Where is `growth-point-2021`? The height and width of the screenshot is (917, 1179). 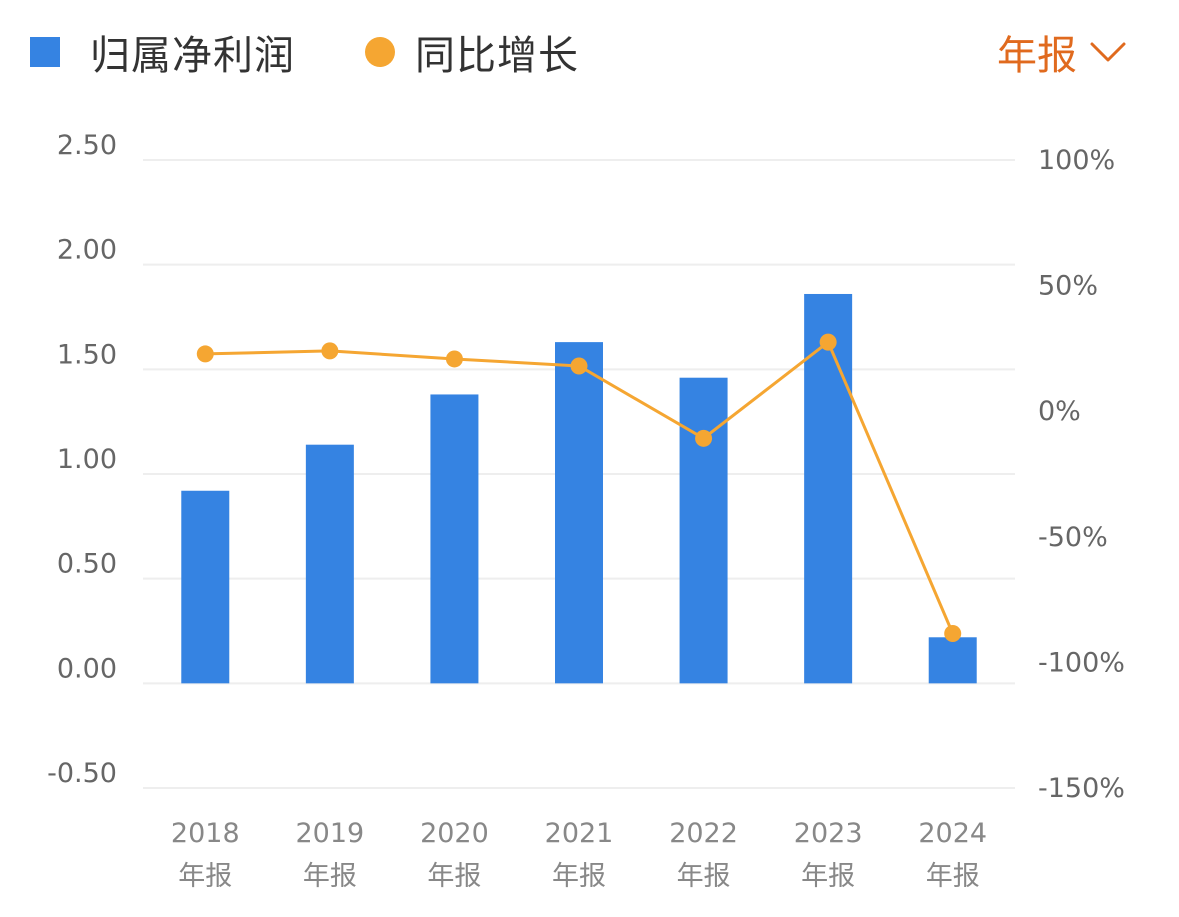 growth-point-2021 is located at coordinates (579, 366).